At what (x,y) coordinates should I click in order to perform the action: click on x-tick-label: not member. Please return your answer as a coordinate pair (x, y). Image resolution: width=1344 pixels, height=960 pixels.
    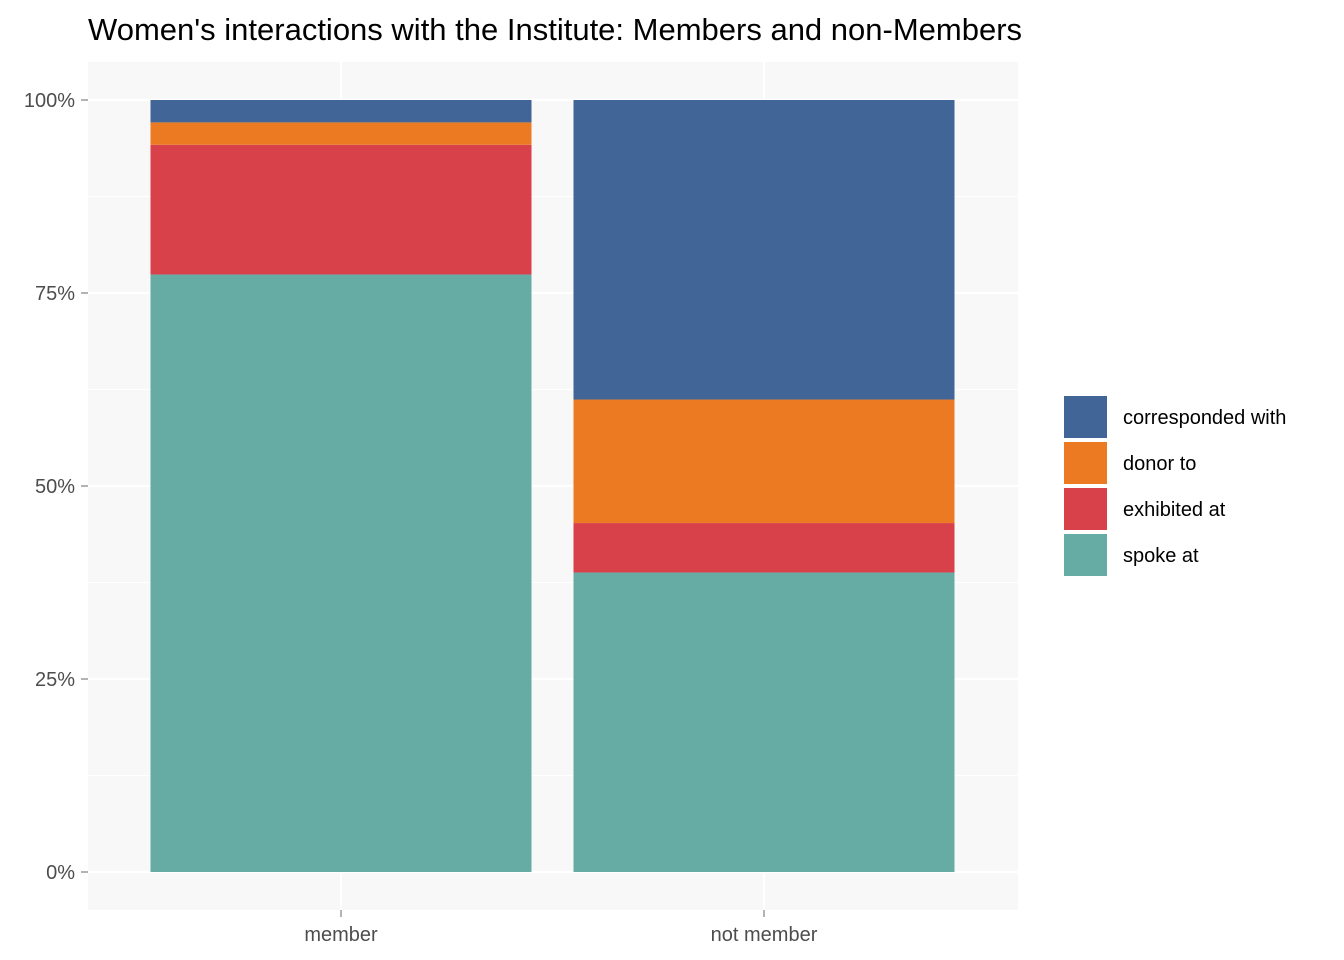
    Looking at the image, I should click on (764, 935).